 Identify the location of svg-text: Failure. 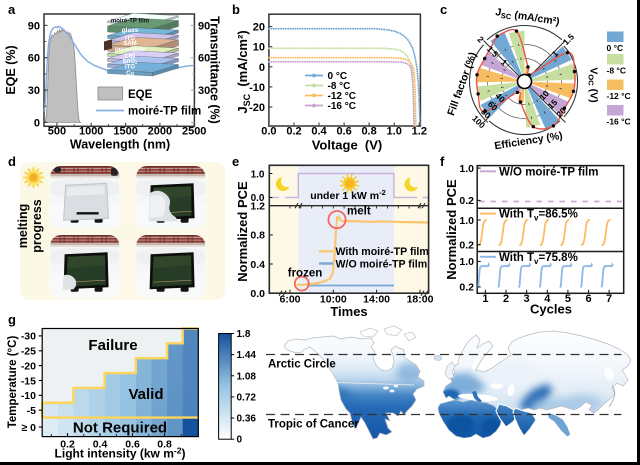
(112, 345).